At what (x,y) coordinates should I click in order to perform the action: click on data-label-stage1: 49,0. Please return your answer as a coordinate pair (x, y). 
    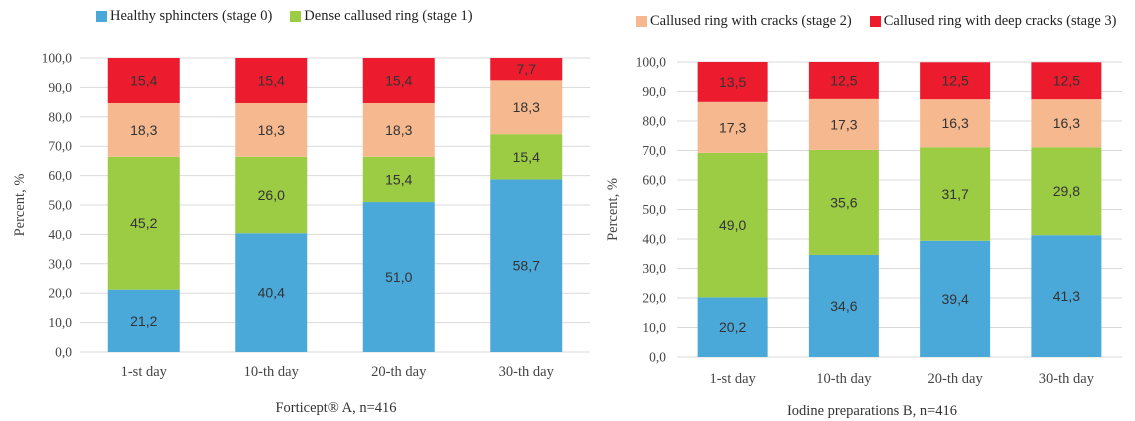
    Looking at the image, I should click on (732, 225).